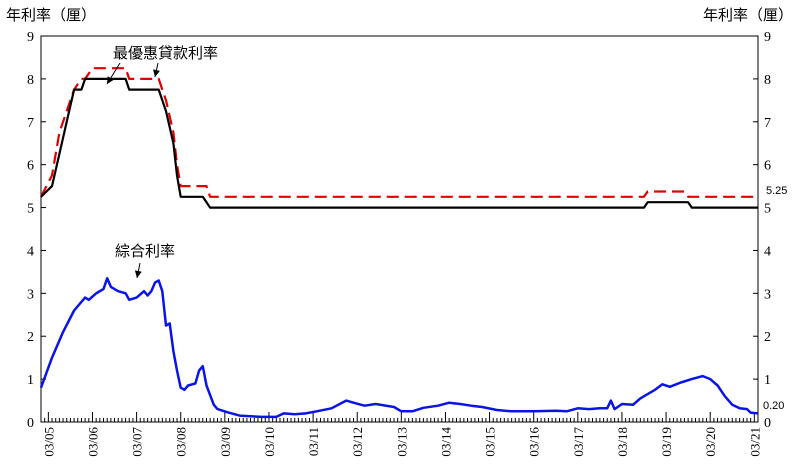 The image size is (797, 476). Describe the element at coordinates (30, 123) in the screenshot. I see `left-y-tick-label: 7` at that location.